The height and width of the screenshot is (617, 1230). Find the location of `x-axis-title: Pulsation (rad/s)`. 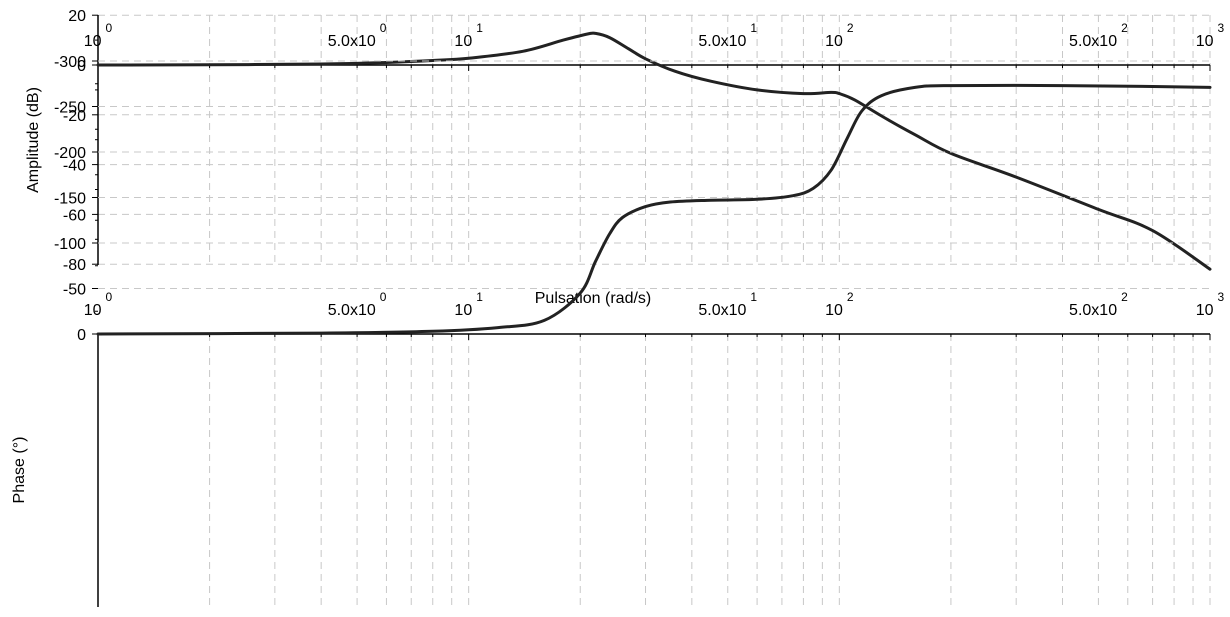

x-axis-title: Pulsation (rad/s) is located at coordinates (593, 298).